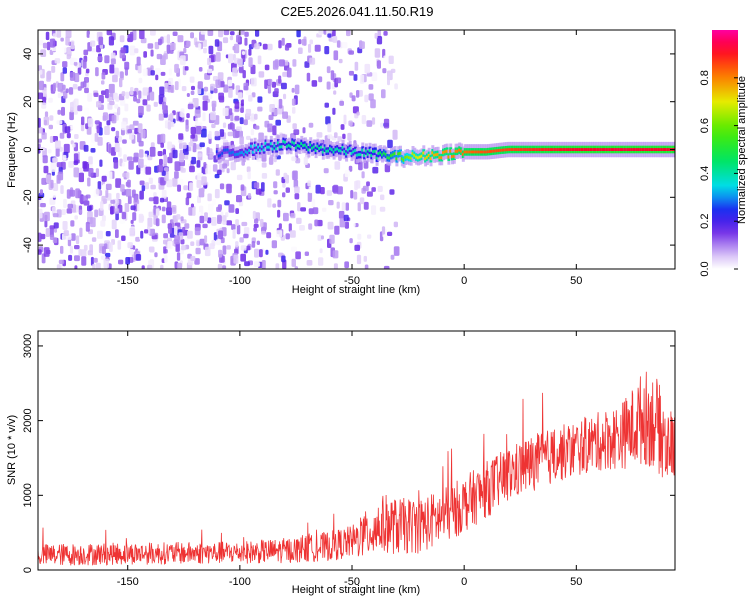 The height and width of the screenshot is (600, 750). What do you see at coordinates (28, 495) in the screenshot?
I see `y-tick-label: 1000` at bounding box center [28, 495].